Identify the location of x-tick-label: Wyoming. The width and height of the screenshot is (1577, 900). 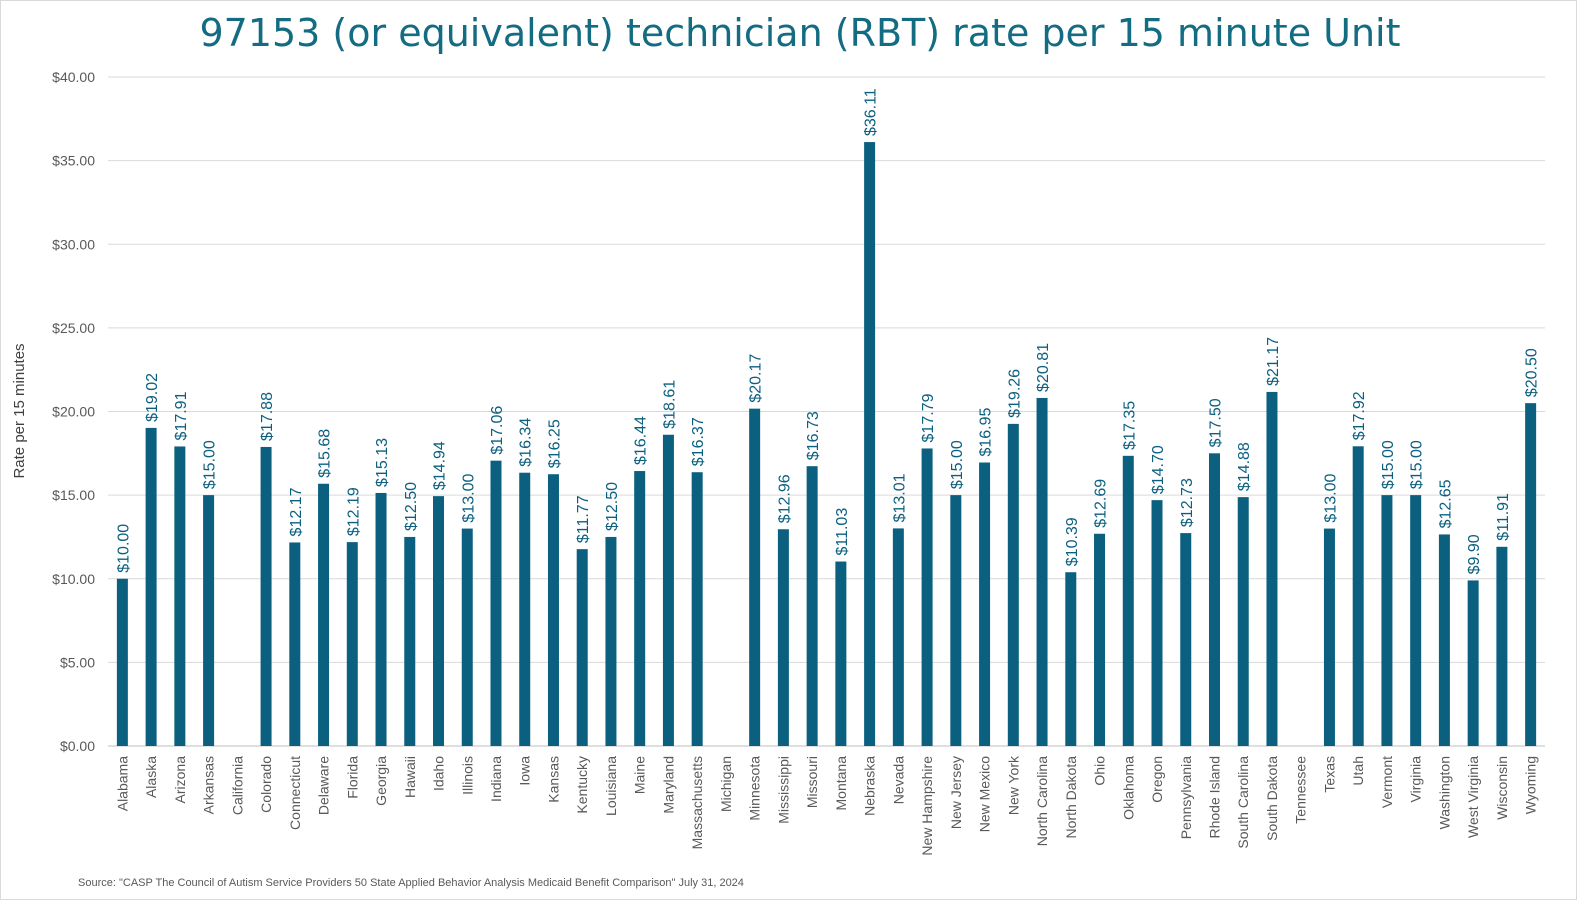
(1531, 785).